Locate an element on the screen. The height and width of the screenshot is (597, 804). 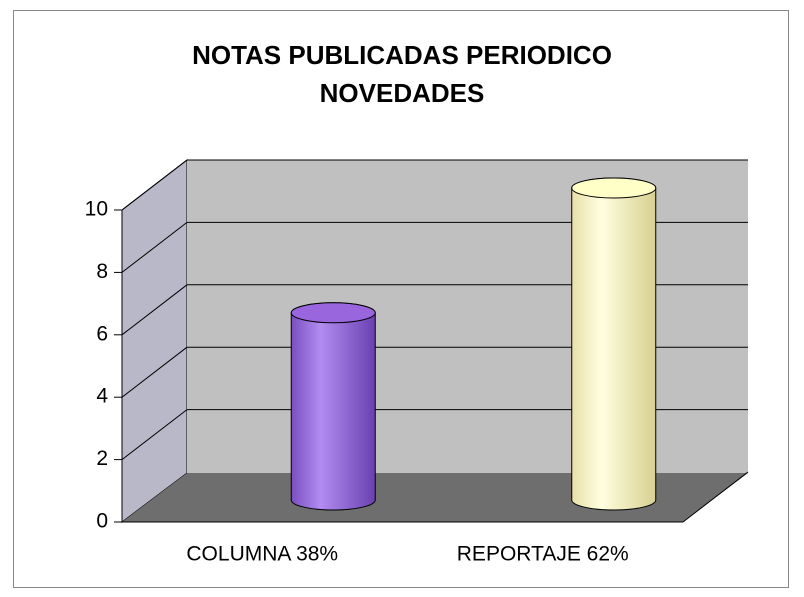
side-wall is located at coordinates (154, 341).